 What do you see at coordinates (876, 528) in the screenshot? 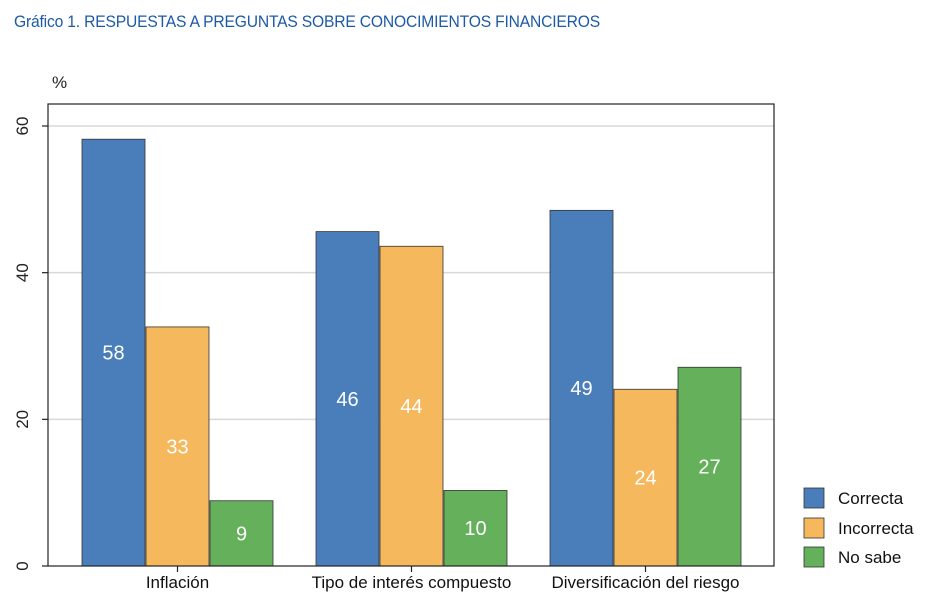
I see `legend-label-1: Incorrecta` at bounding box center [876, 528].